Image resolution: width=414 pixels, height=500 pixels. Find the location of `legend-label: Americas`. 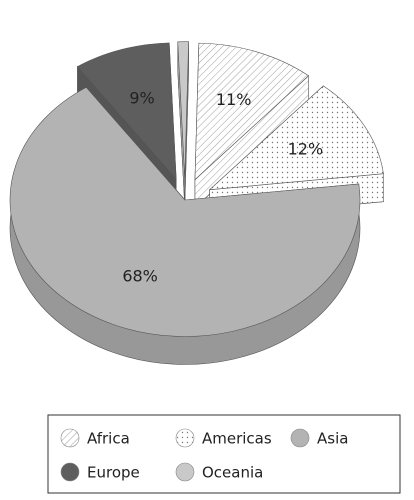

legend-label: Americas is located at coordinates (237, 439).